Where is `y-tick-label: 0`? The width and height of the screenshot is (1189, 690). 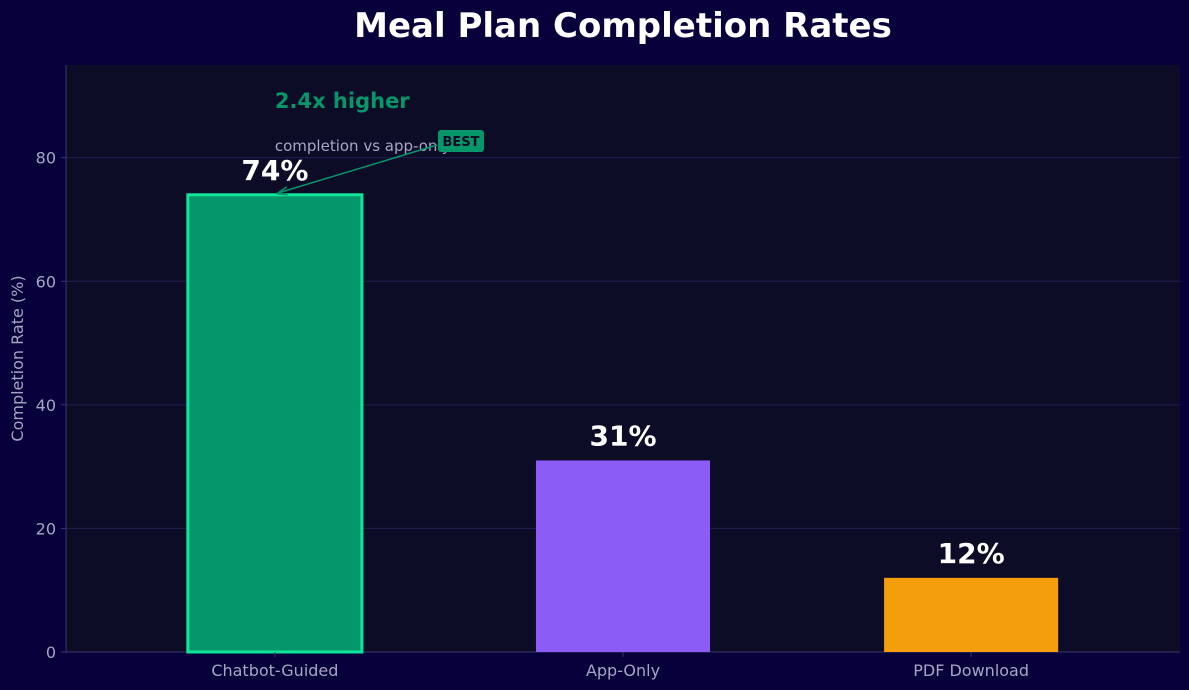 y-tick-label: 0 is located at coordinates (51, 652).